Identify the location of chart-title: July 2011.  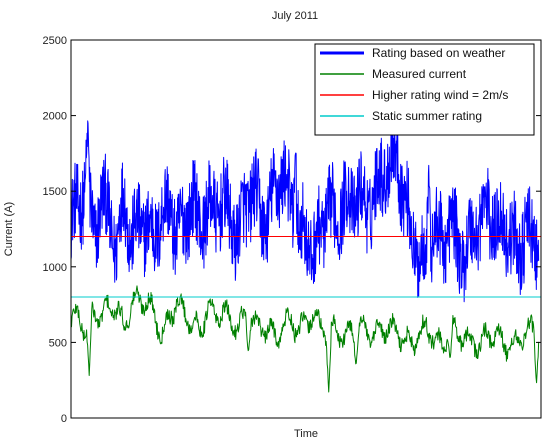
(295, 16).